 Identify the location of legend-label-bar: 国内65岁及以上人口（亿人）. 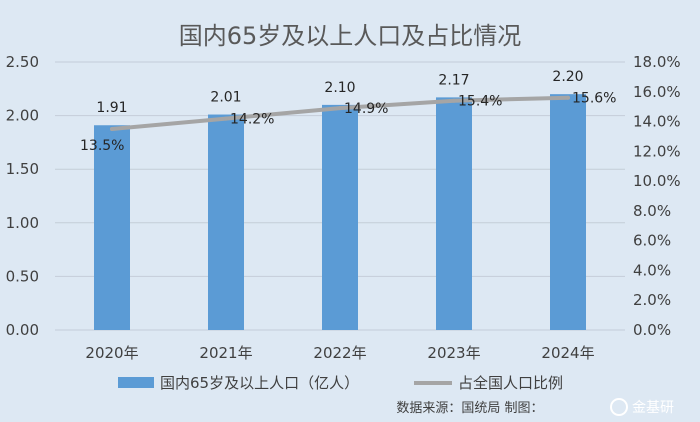
(259, 383).